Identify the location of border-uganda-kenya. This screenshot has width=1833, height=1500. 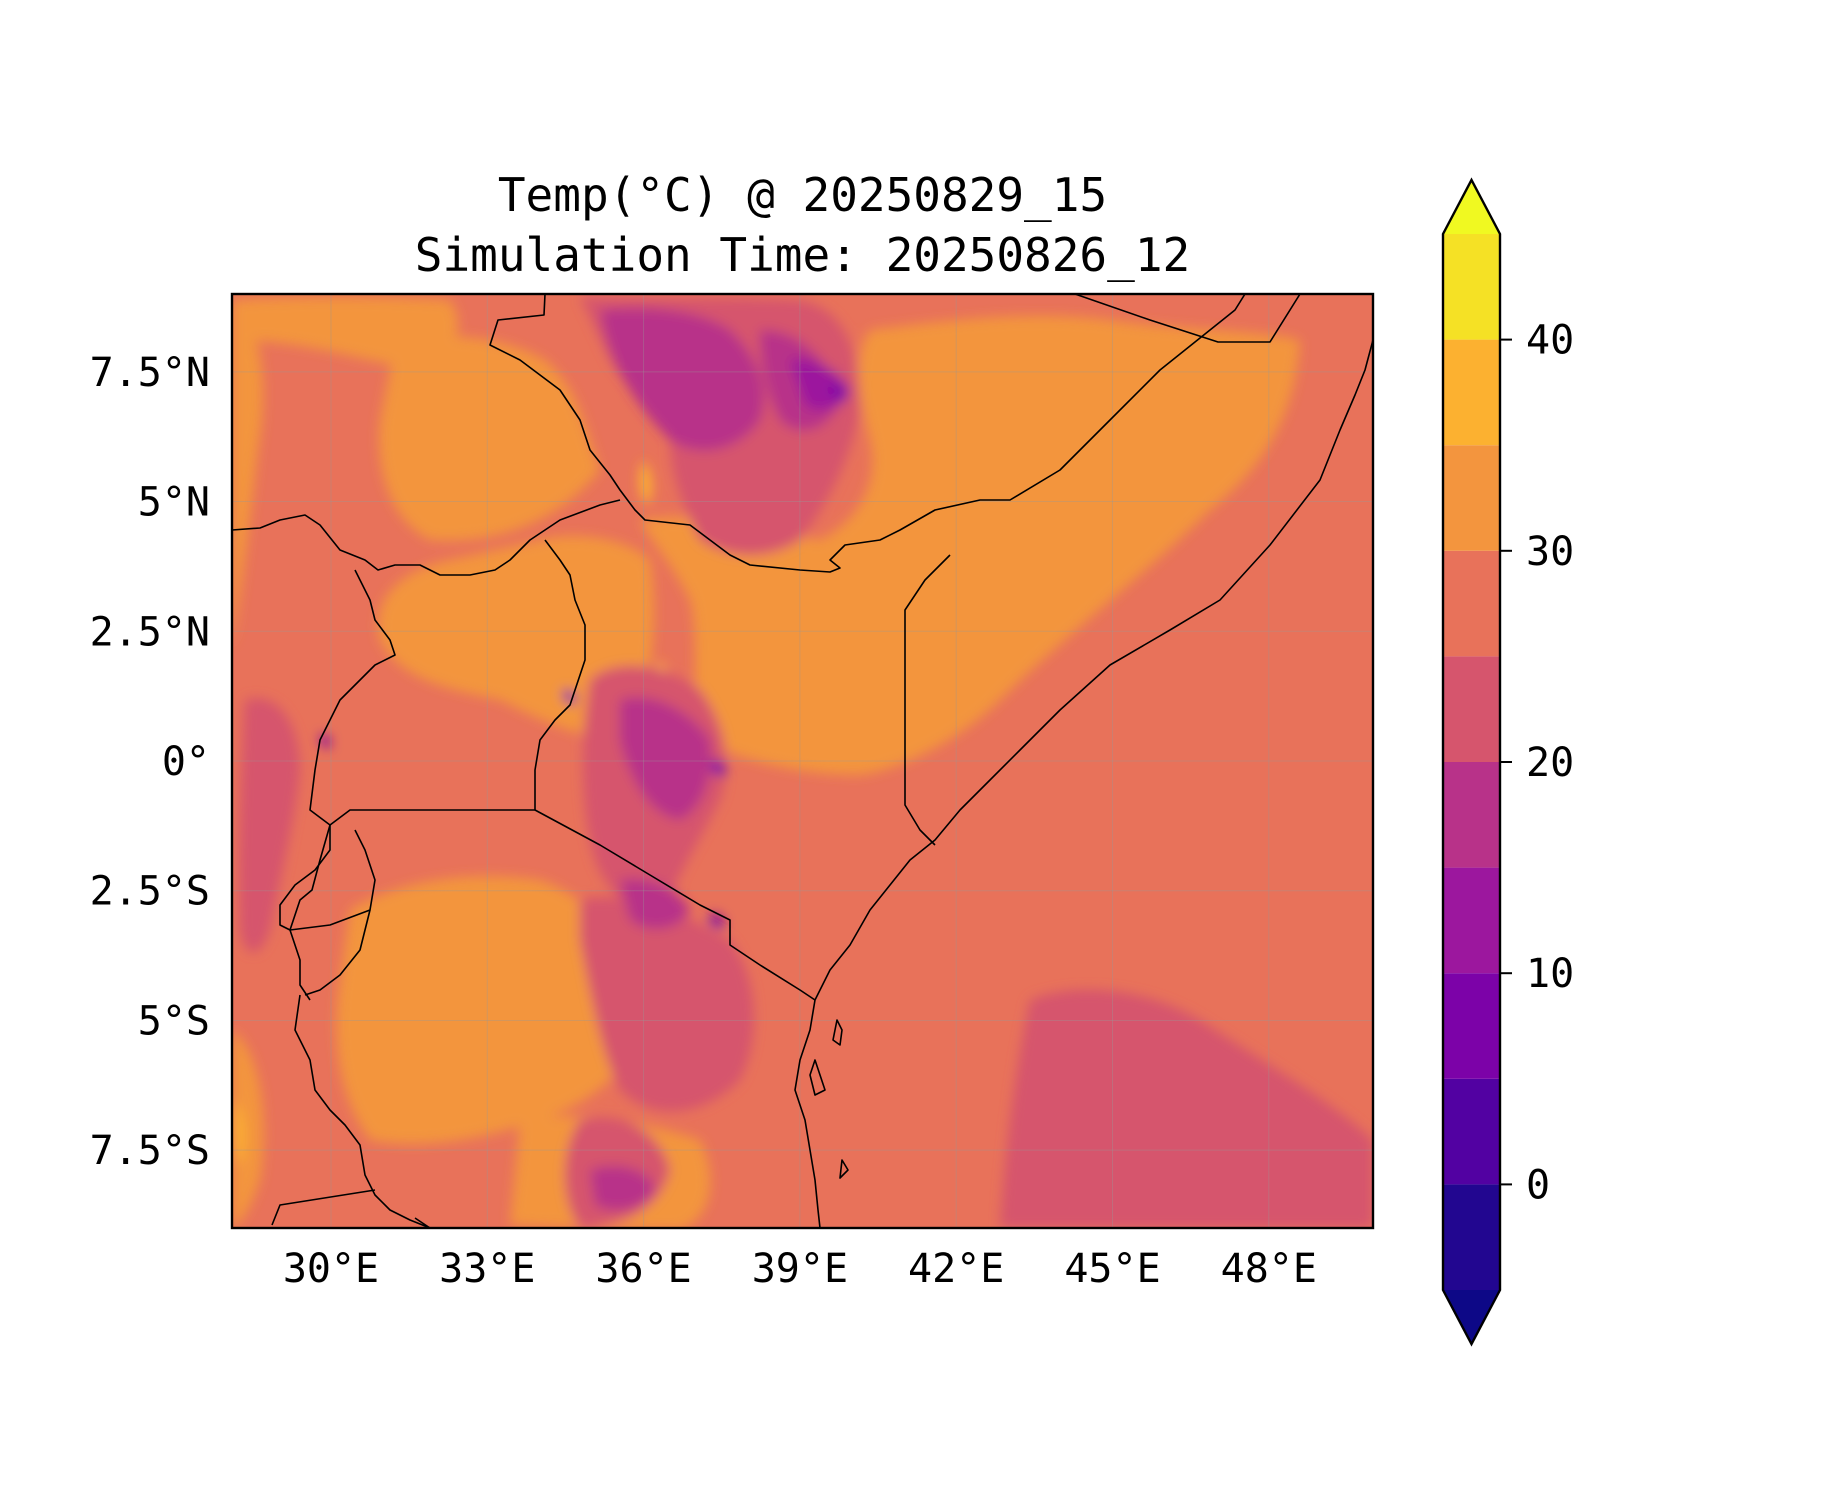
(560, 674).